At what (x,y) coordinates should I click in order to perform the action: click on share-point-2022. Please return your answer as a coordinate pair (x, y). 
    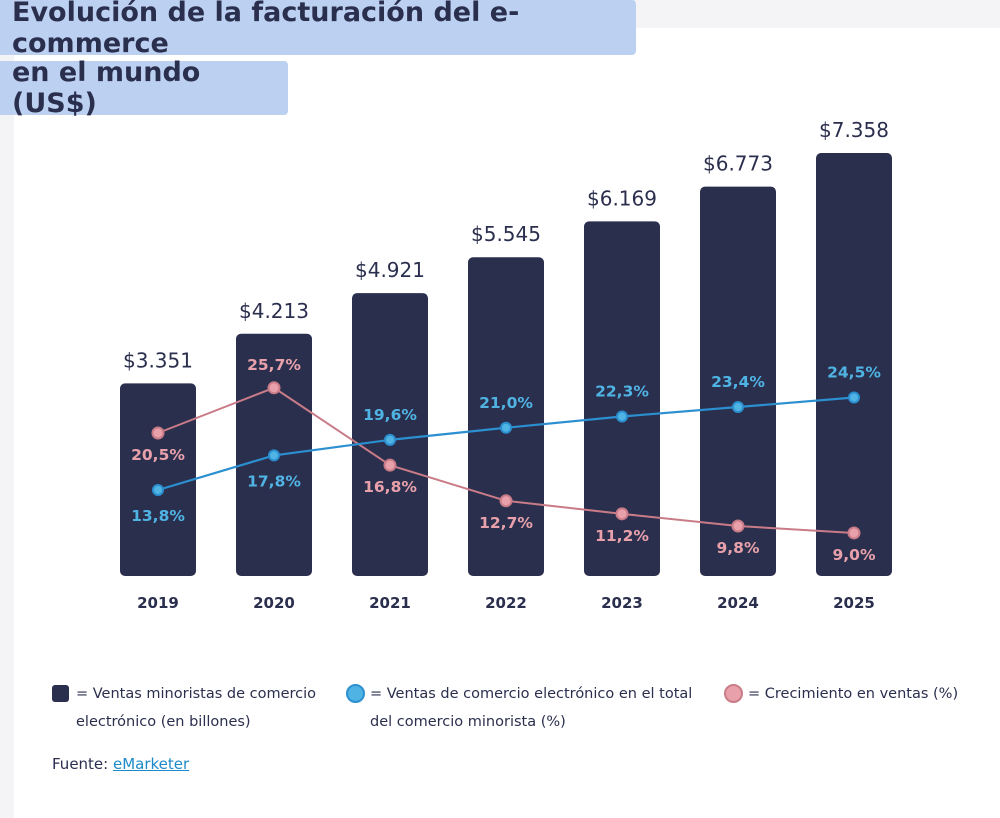
    Looking at the image, I should click on (506, 427).